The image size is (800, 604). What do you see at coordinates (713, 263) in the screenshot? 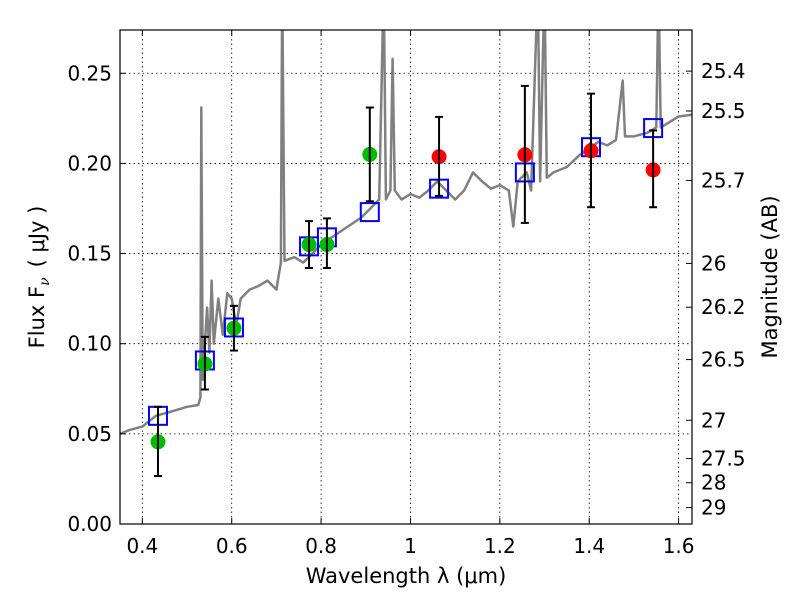
I see `y2-tick-label: 26` at bounding box center [713, 263].